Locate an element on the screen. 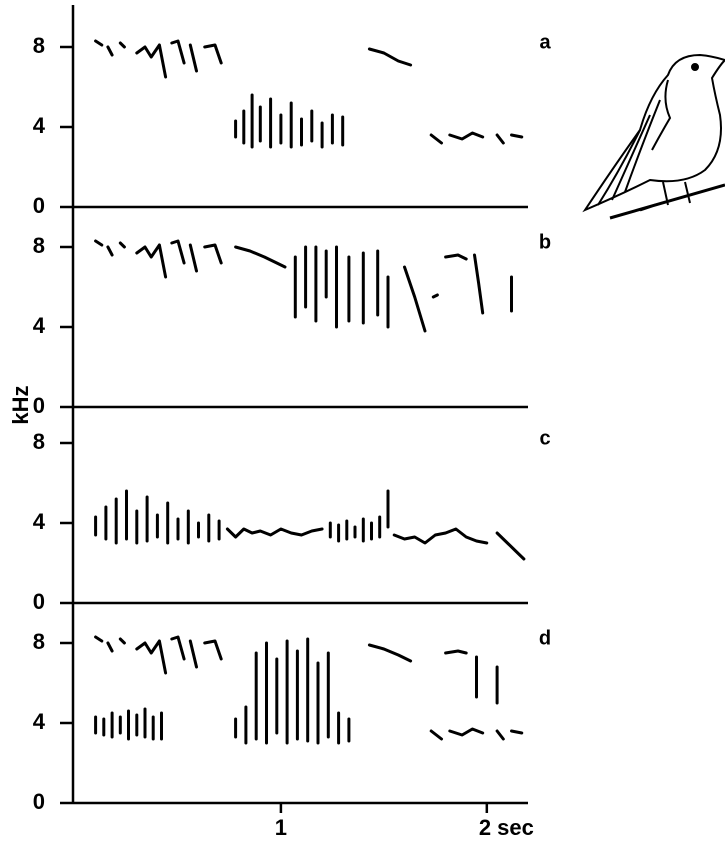 This screenshot has height=848, width=725. bird-illustration is located at coordinates (653, 136).